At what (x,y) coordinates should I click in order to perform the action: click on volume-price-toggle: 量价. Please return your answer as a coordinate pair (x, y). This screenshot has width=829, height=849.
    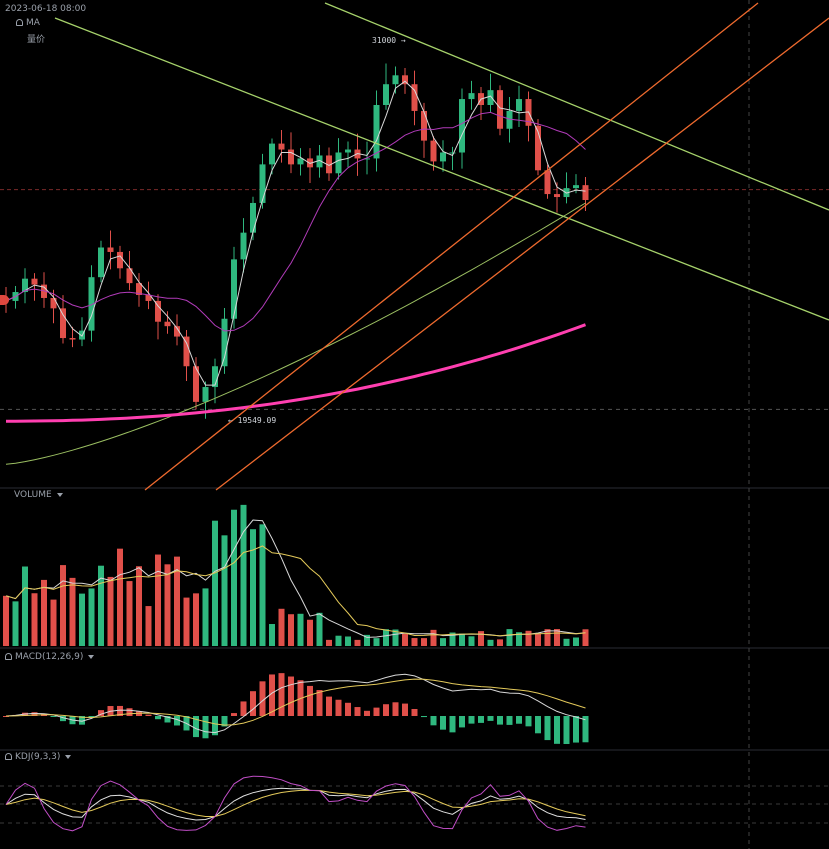
    Looking at the image, I should click on (36, 40).